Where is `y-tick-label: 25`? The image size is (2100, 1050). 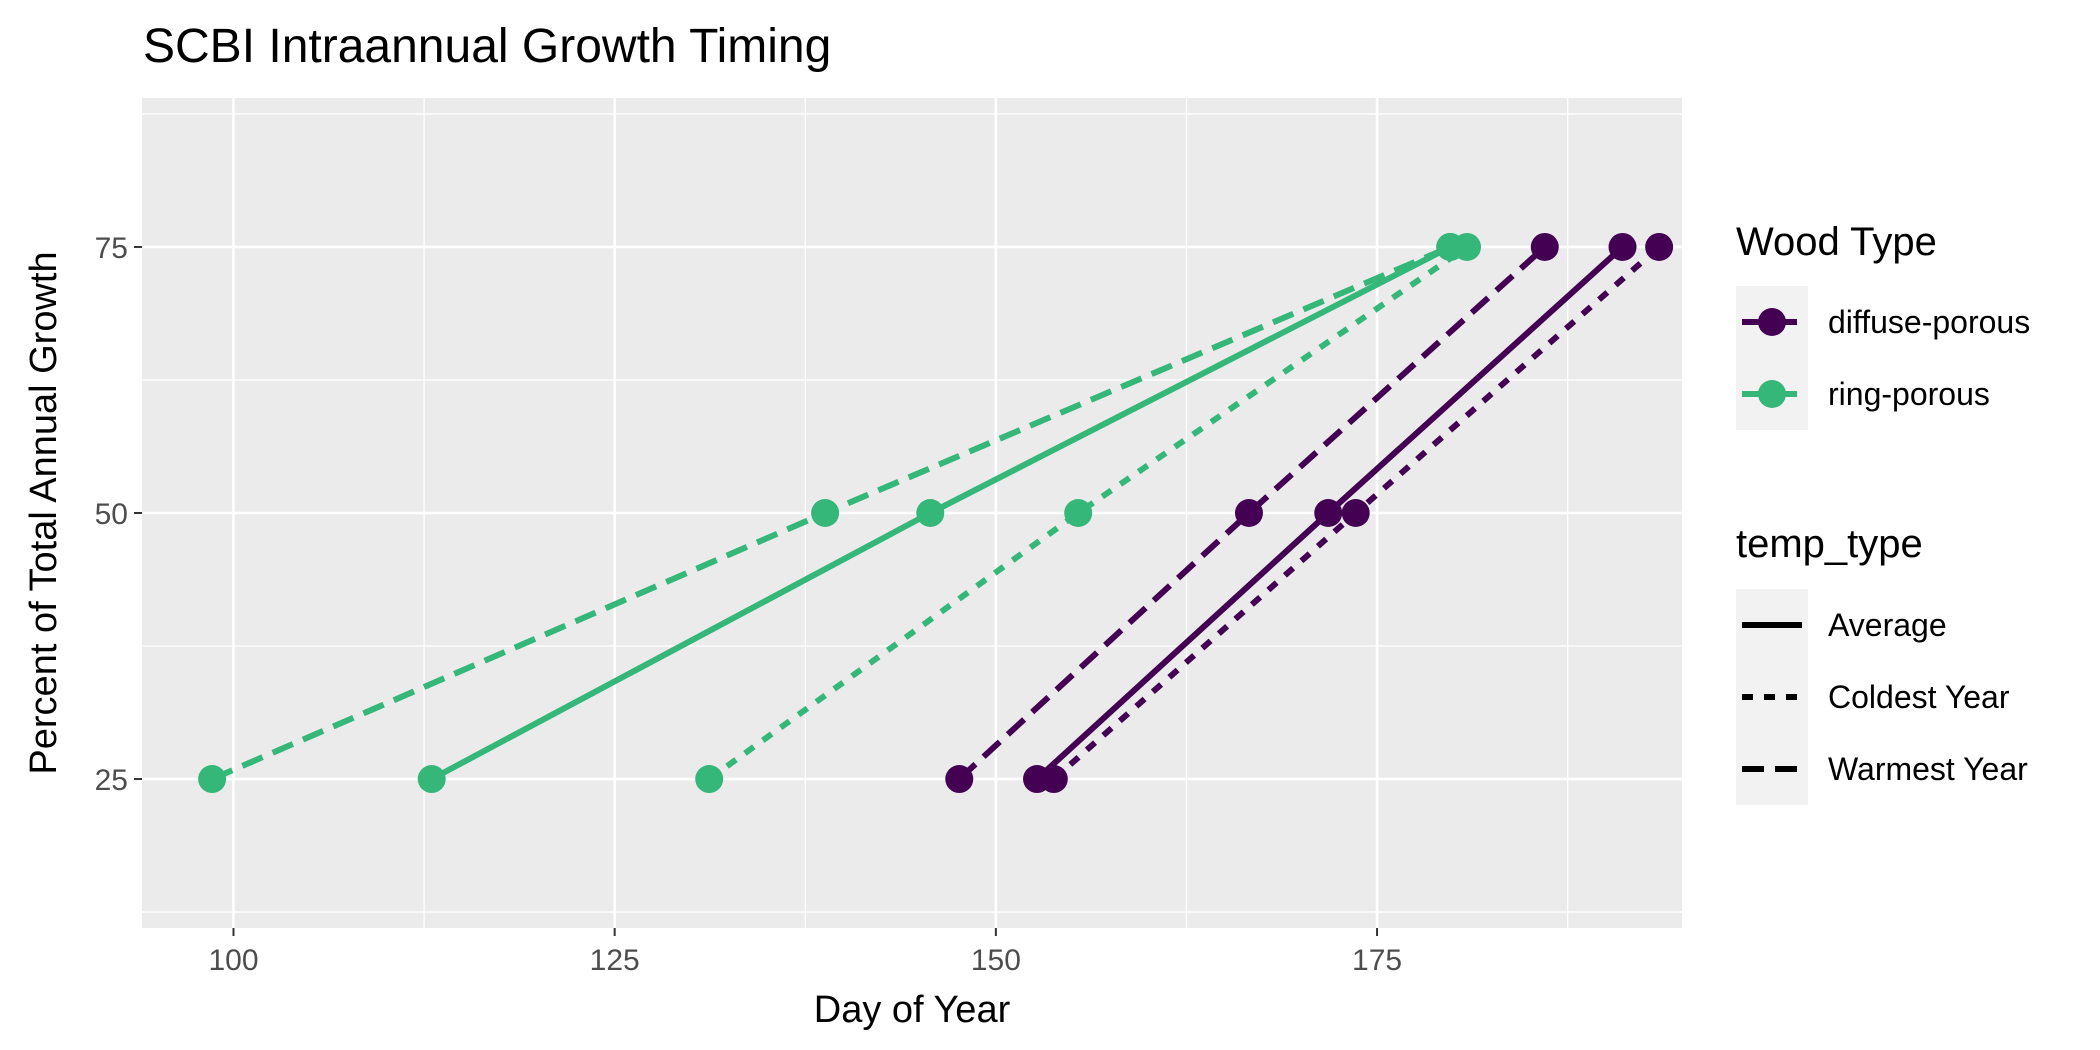
y-tick-label: 25 is located at coordinates (111, 780).